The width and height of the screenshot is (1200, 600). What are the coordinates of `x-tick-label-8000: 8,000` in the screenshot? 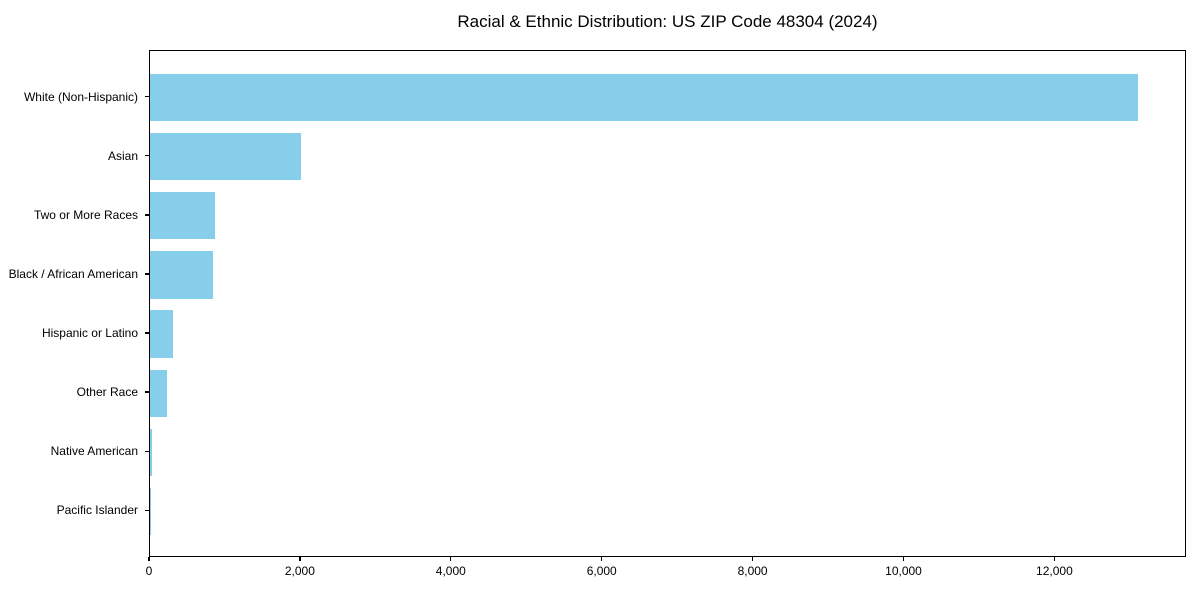 It's located at (752, 571).